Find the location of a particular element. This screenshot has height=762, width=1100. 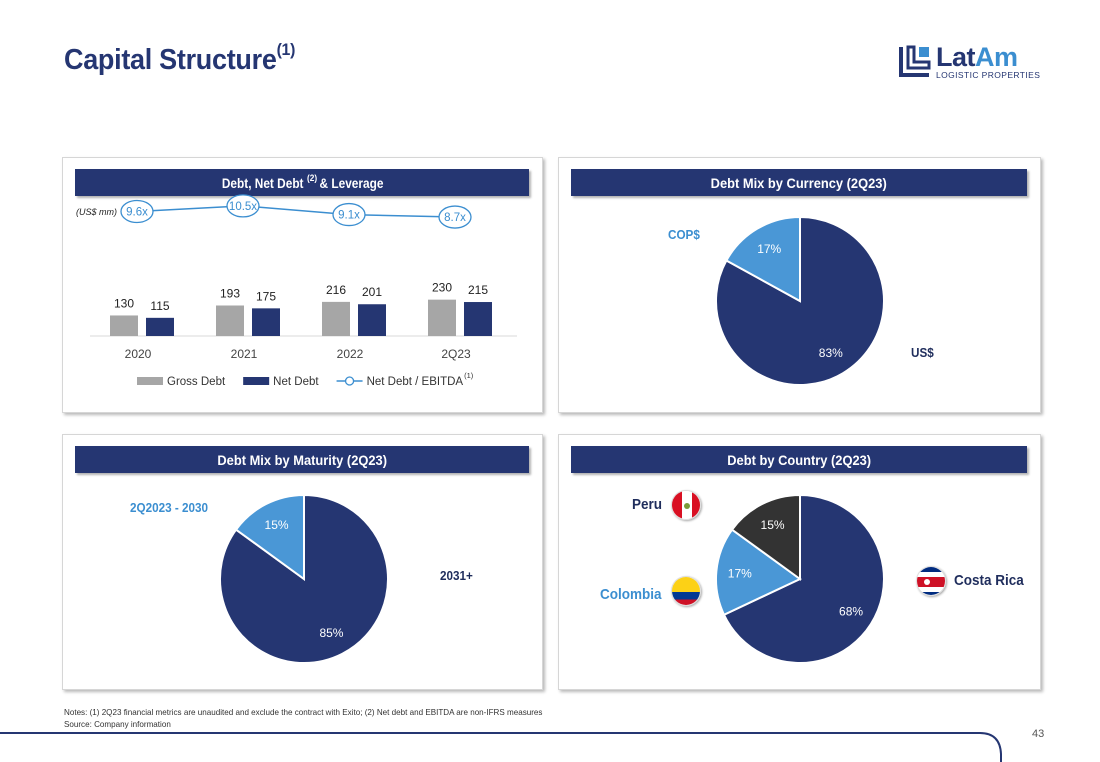

panel-country-header: Debt by Country (2Q23) is located at coordinates (799, 459).